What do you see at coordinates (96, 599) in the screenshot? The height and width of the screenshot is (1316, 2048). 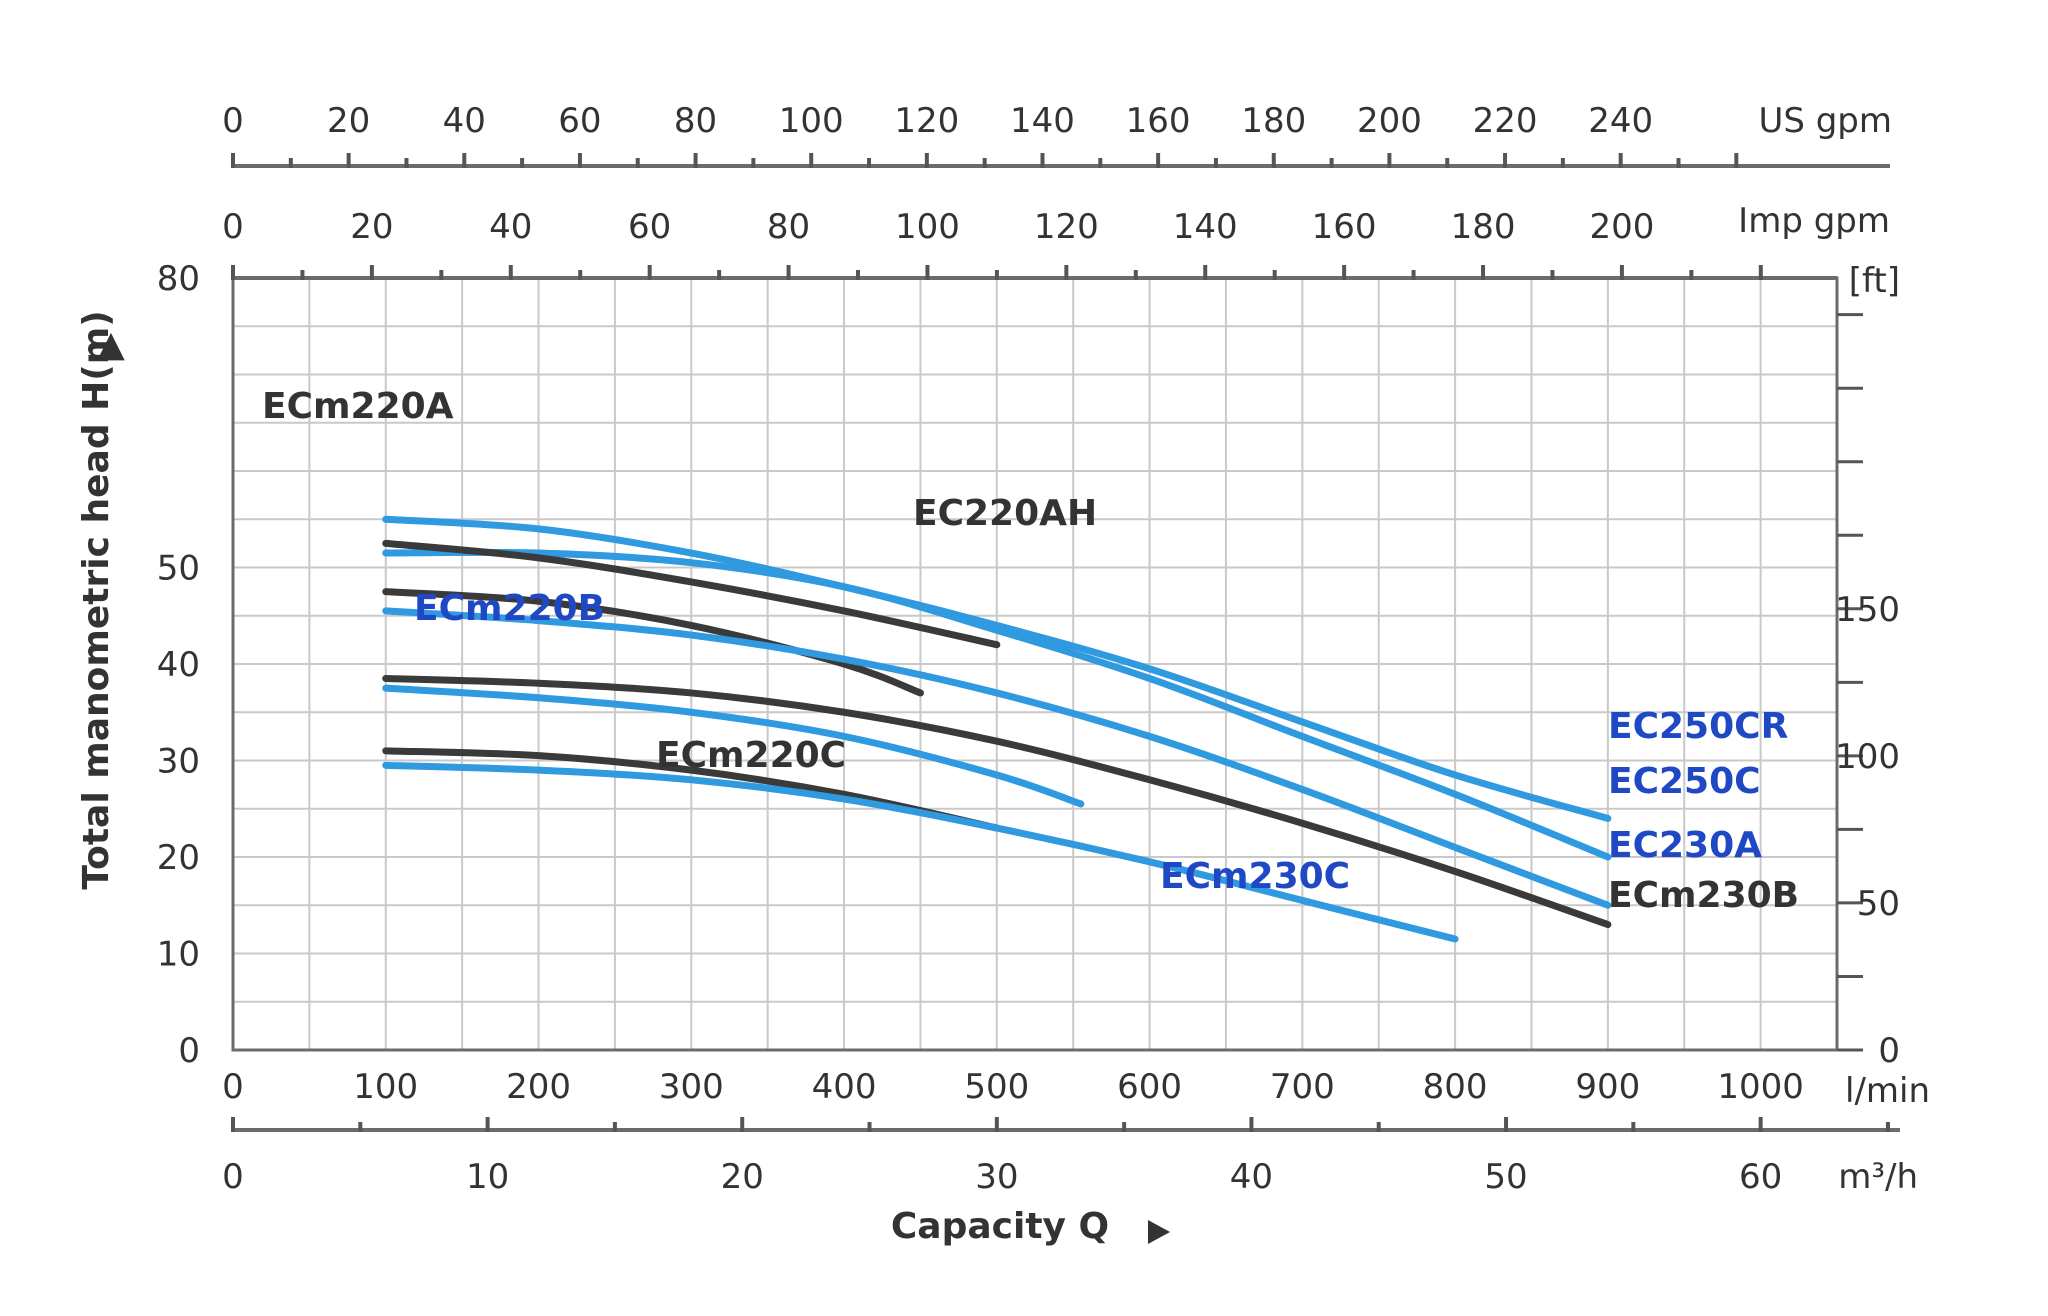 I see `y-axis-title: Total manometric head H(m)` at bounding box center [96, 599].